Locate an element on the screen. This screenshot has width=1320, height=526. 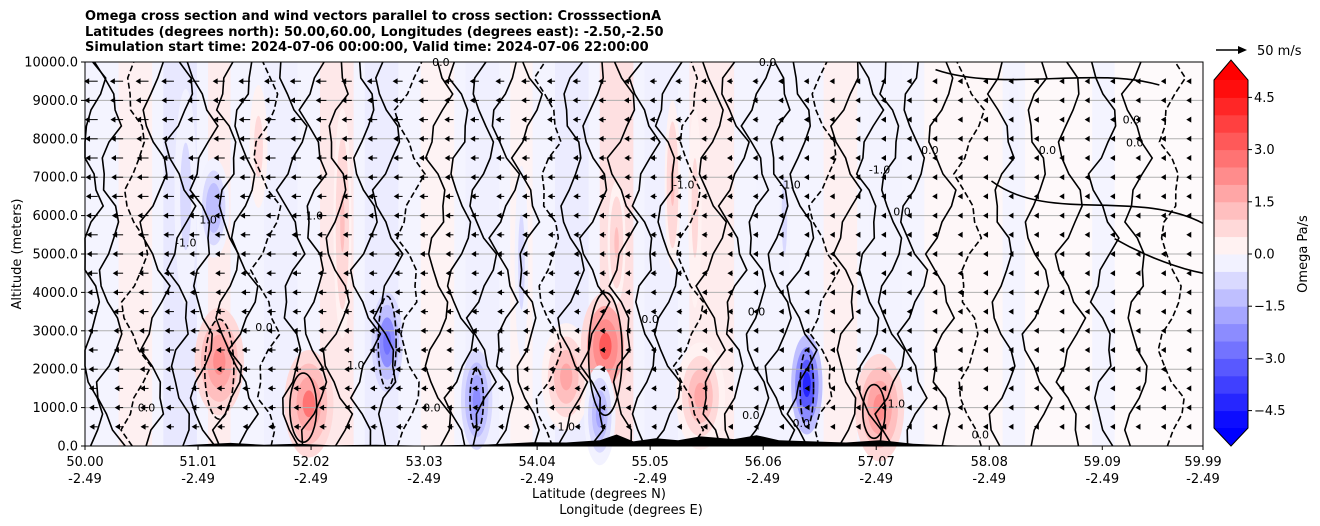
colorbar-tick-label: 1.5 is located at coordinates (1264, 202).